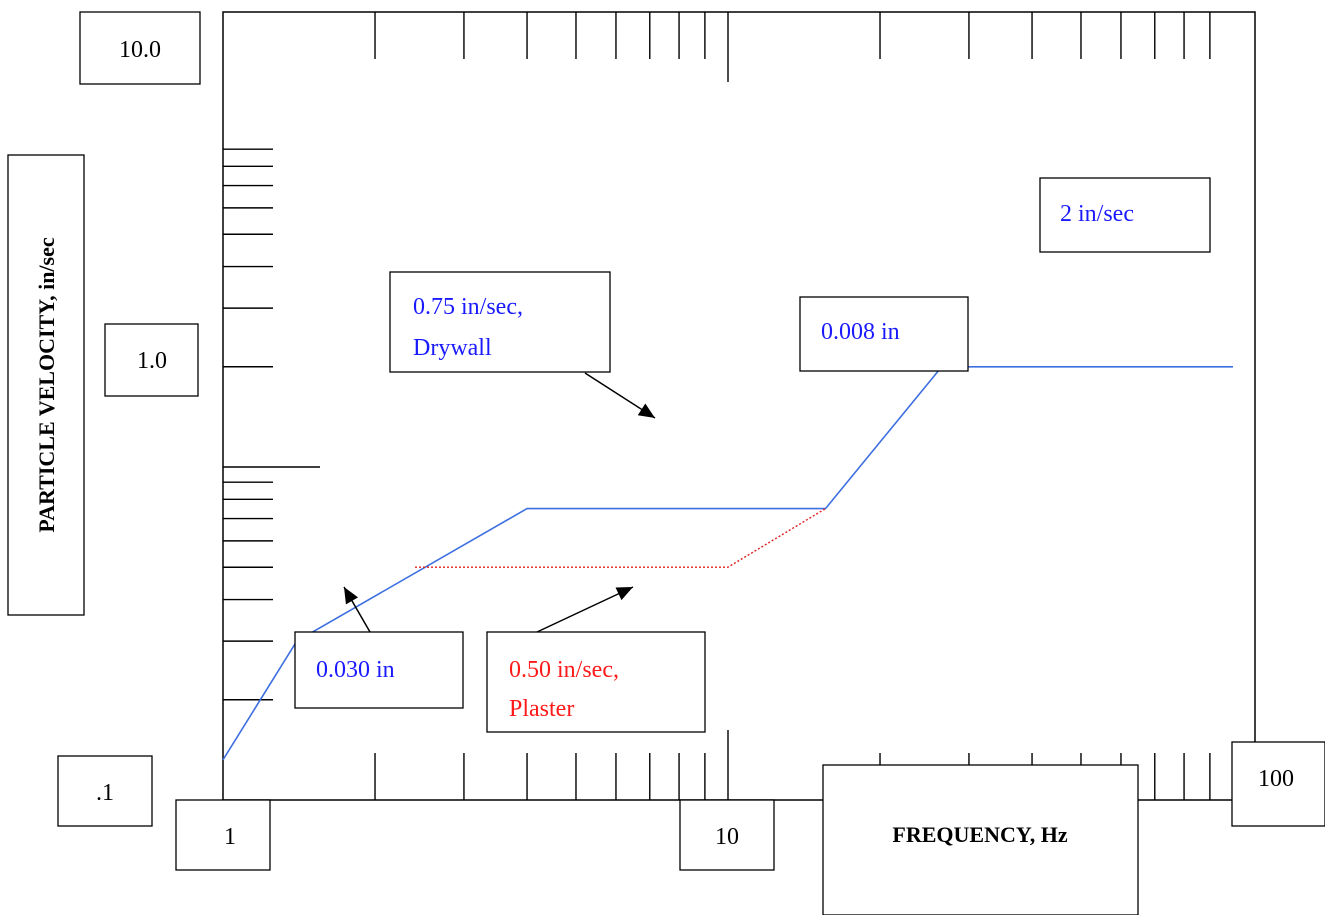  I want to click on y-tick-label-10: 10.0, so click(140, 48).